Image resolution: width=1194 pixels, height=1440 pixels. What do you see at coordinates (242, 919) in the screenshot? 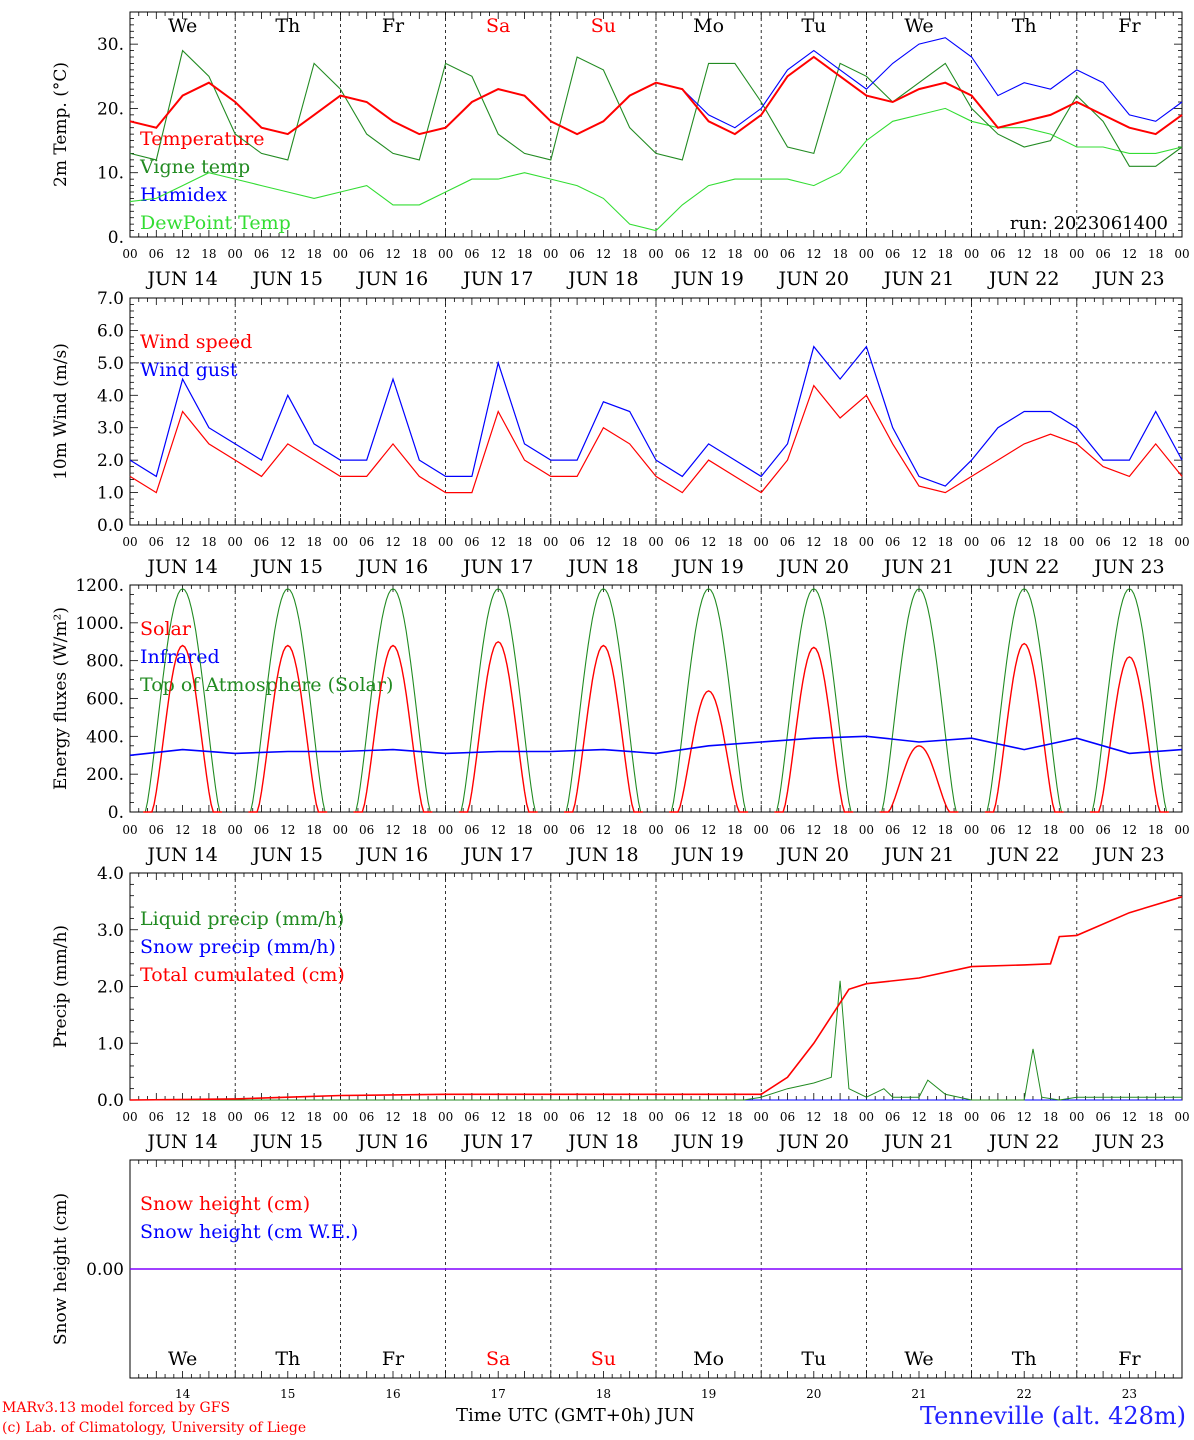
I see `legend-entry: Liquid precip (mm/h)` at bounding box center [242, 919].